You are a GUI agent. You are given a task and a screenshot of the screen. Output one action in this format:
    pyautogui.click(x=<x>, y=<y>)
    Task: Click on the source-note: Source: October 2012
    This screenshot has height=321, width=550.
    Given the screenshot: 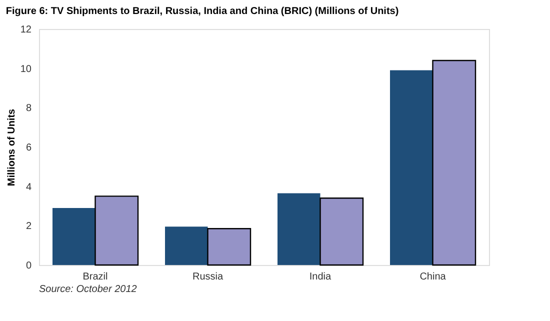 What is the action you would take?
    pyautogui.click(x=88, y=289)
    